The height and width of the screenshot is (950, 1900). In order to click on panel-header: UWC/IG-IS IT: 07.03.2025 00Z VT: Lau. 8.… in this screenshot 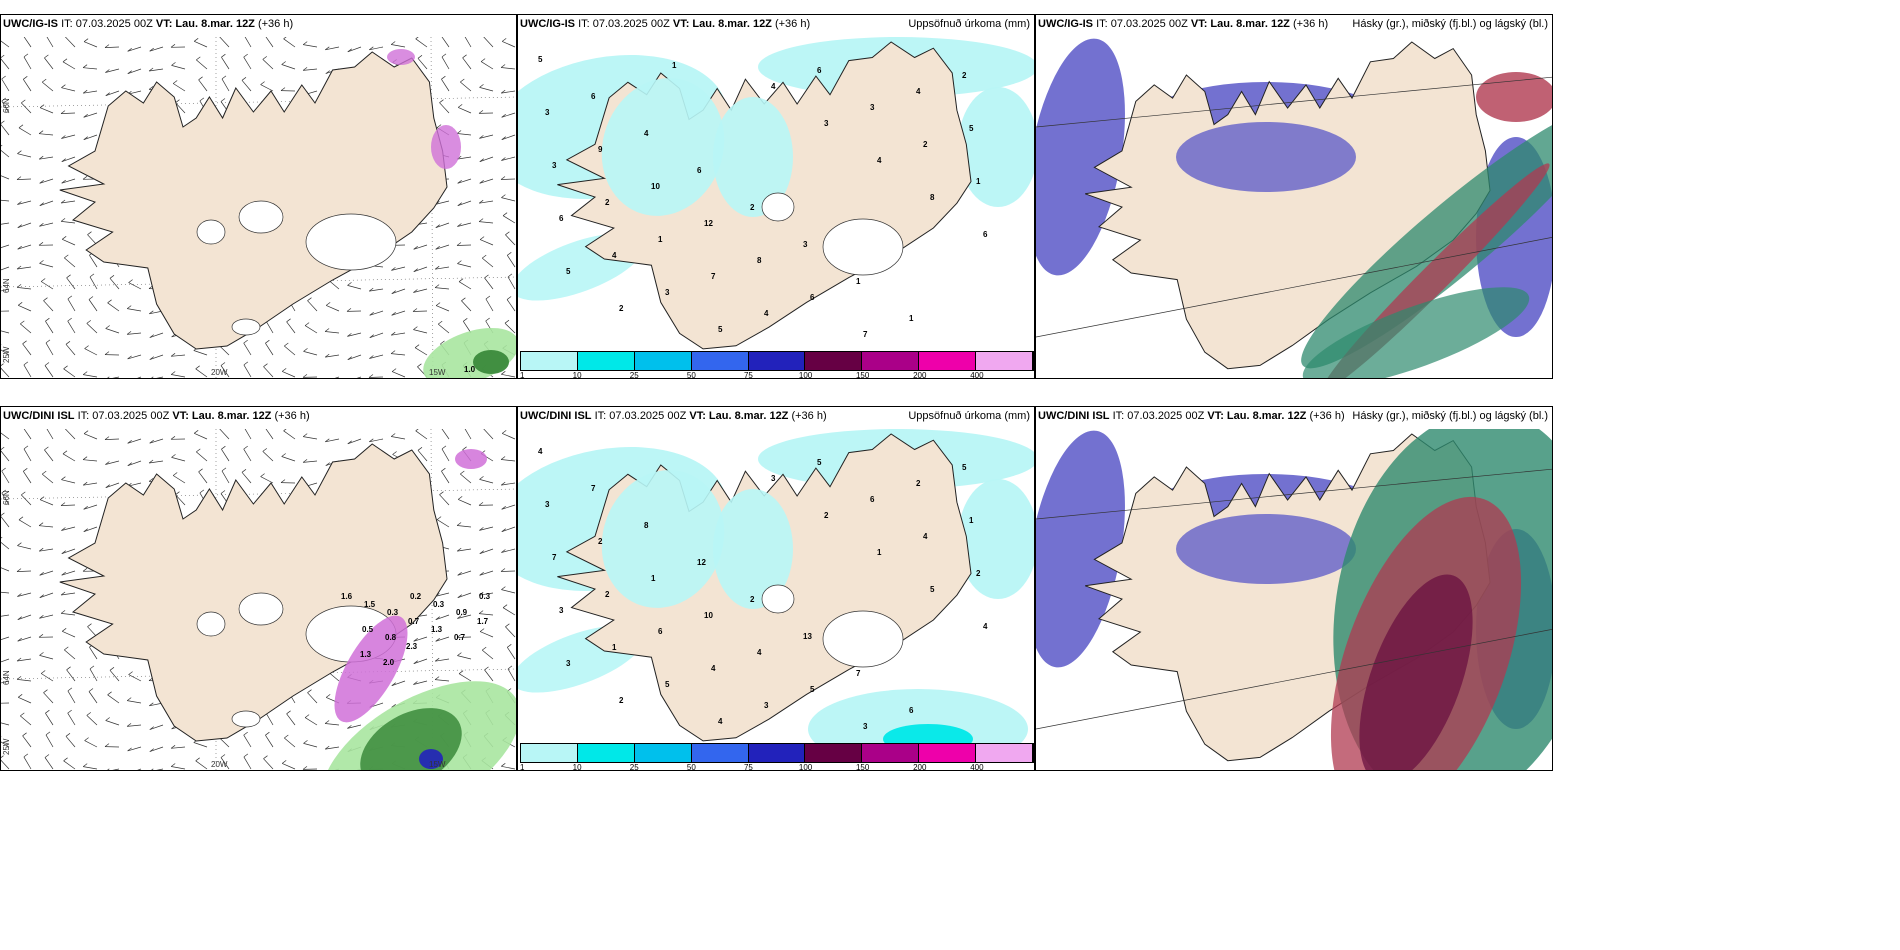, I will do `click(1183, 24)`.